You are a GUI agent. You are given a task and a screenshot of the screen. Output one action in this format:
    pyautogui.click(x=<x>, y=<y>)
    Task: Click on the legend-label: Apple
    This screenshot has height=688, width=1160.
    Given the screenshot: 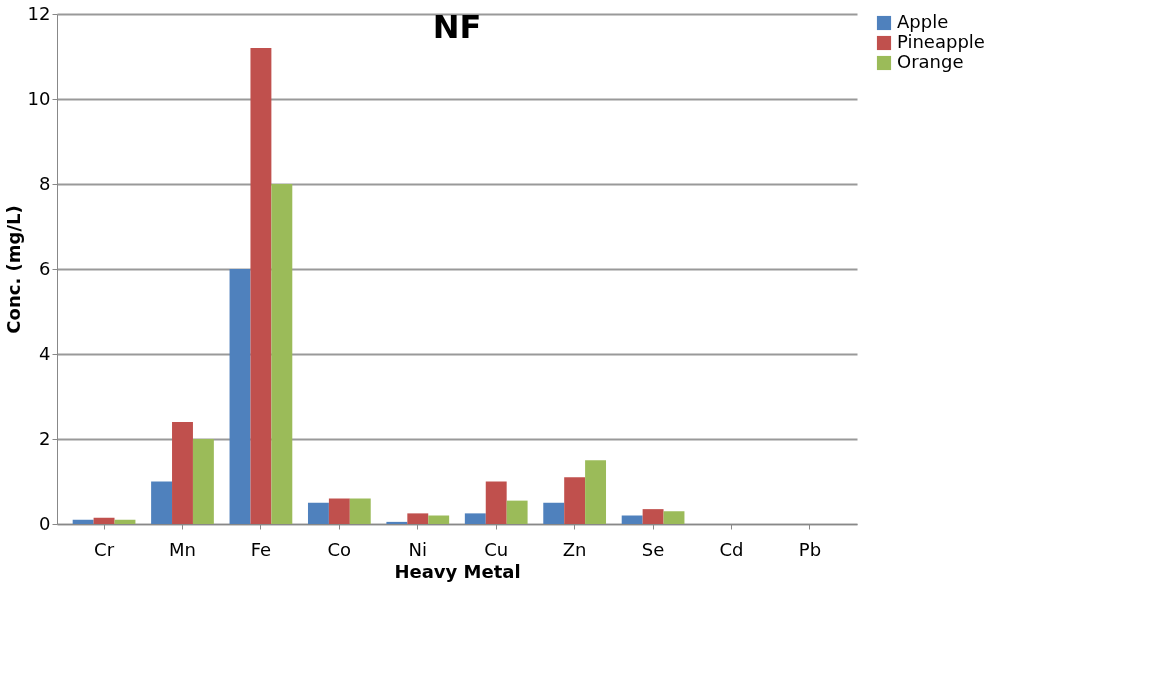 What is the action you would take?
    pyautogui.click(x=923, y=21)
    